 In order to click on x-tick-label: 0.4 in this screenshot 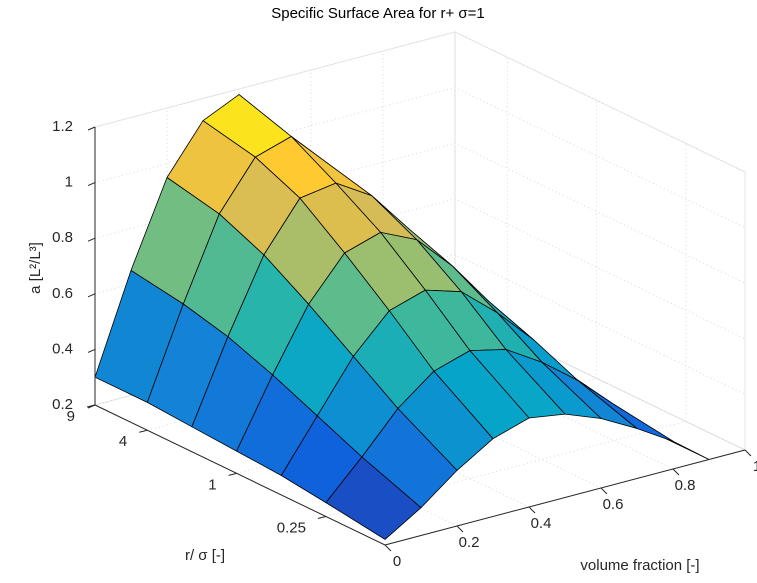, I will do `click(541, 523)`.